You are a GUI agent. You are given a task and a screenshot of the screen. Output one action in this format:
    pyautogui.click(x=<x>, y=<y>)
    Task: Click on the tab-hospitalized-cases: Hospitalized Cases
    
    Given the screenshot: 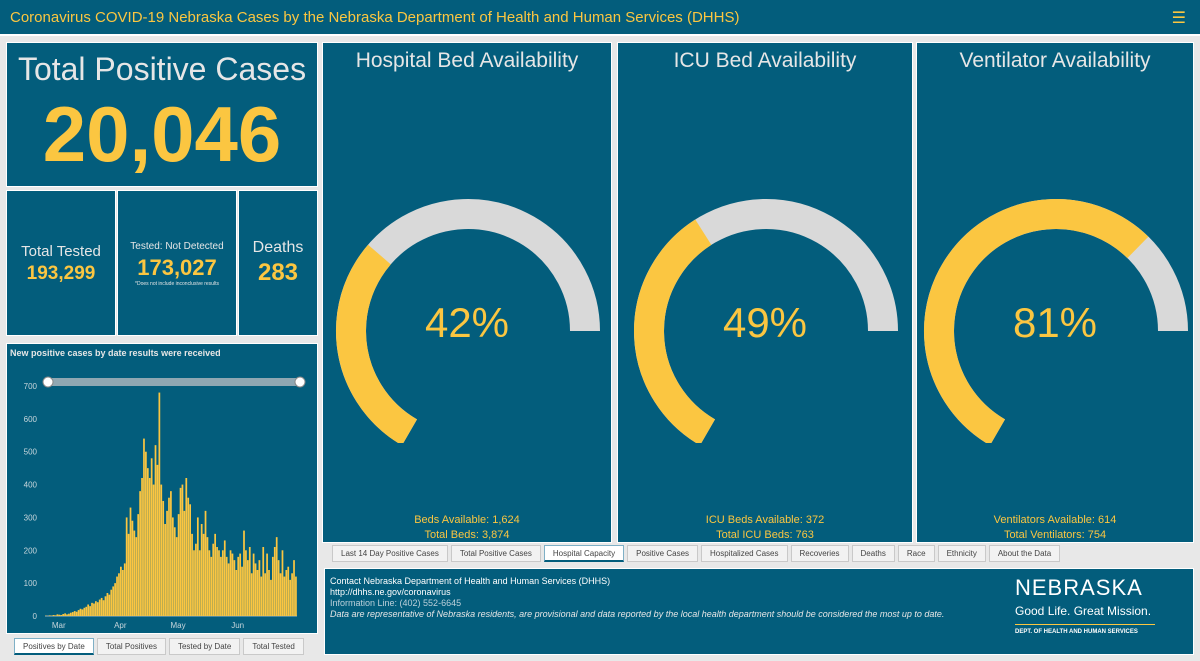 What is the action you would take?
    pyautogui.click(x=744, y=553)
    